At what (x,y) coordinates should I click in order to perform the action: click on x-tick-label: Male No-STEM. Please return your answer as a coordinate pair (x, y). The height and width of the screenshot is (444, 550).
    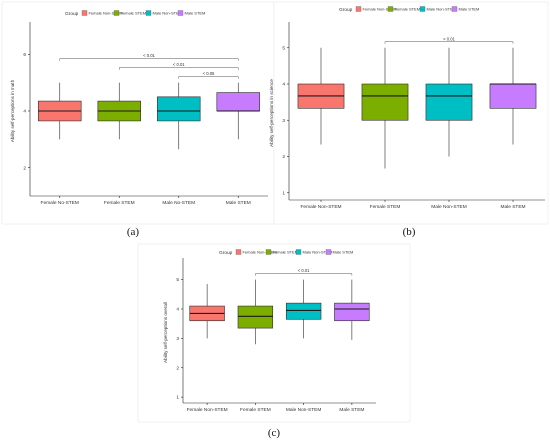
    Looking at the image, I should click on (178, 203).